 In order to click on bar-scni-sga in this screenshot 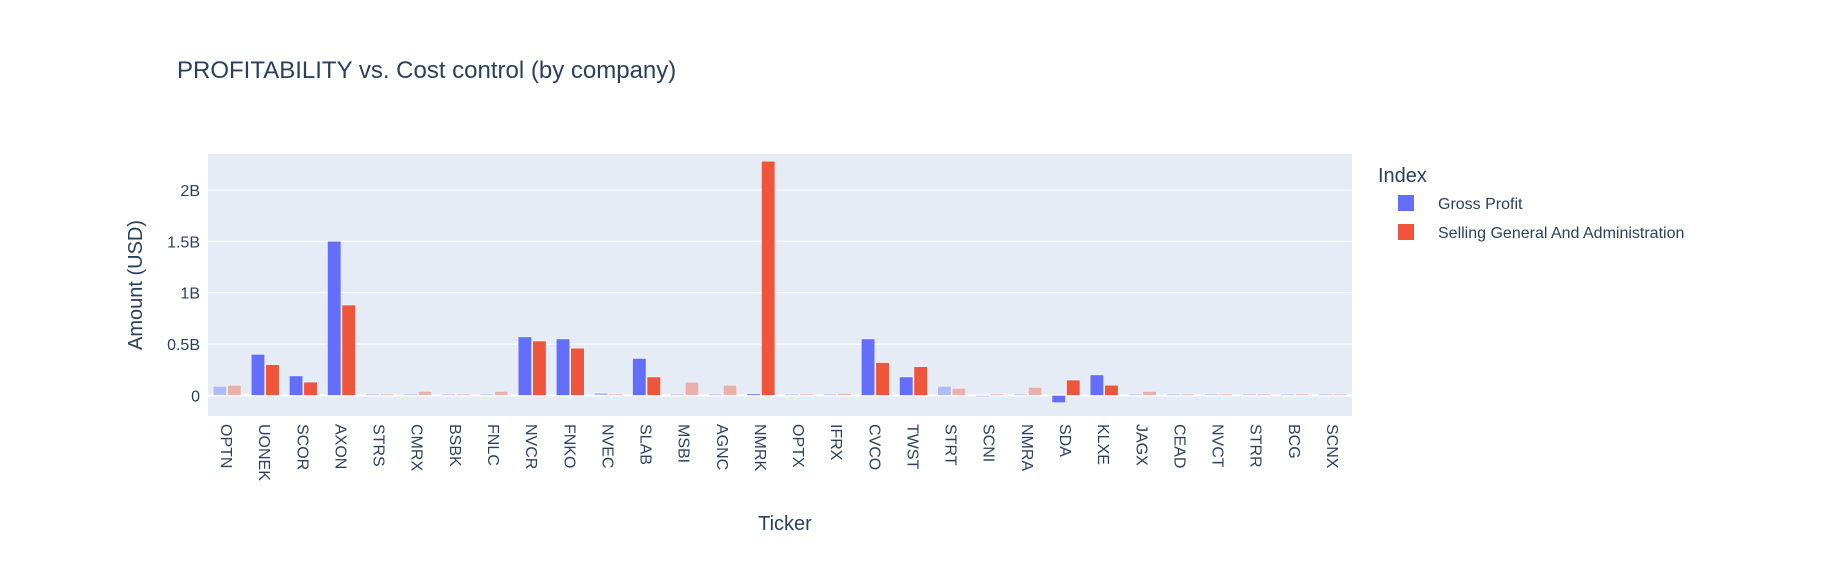, I will do `click(996, 394)`.